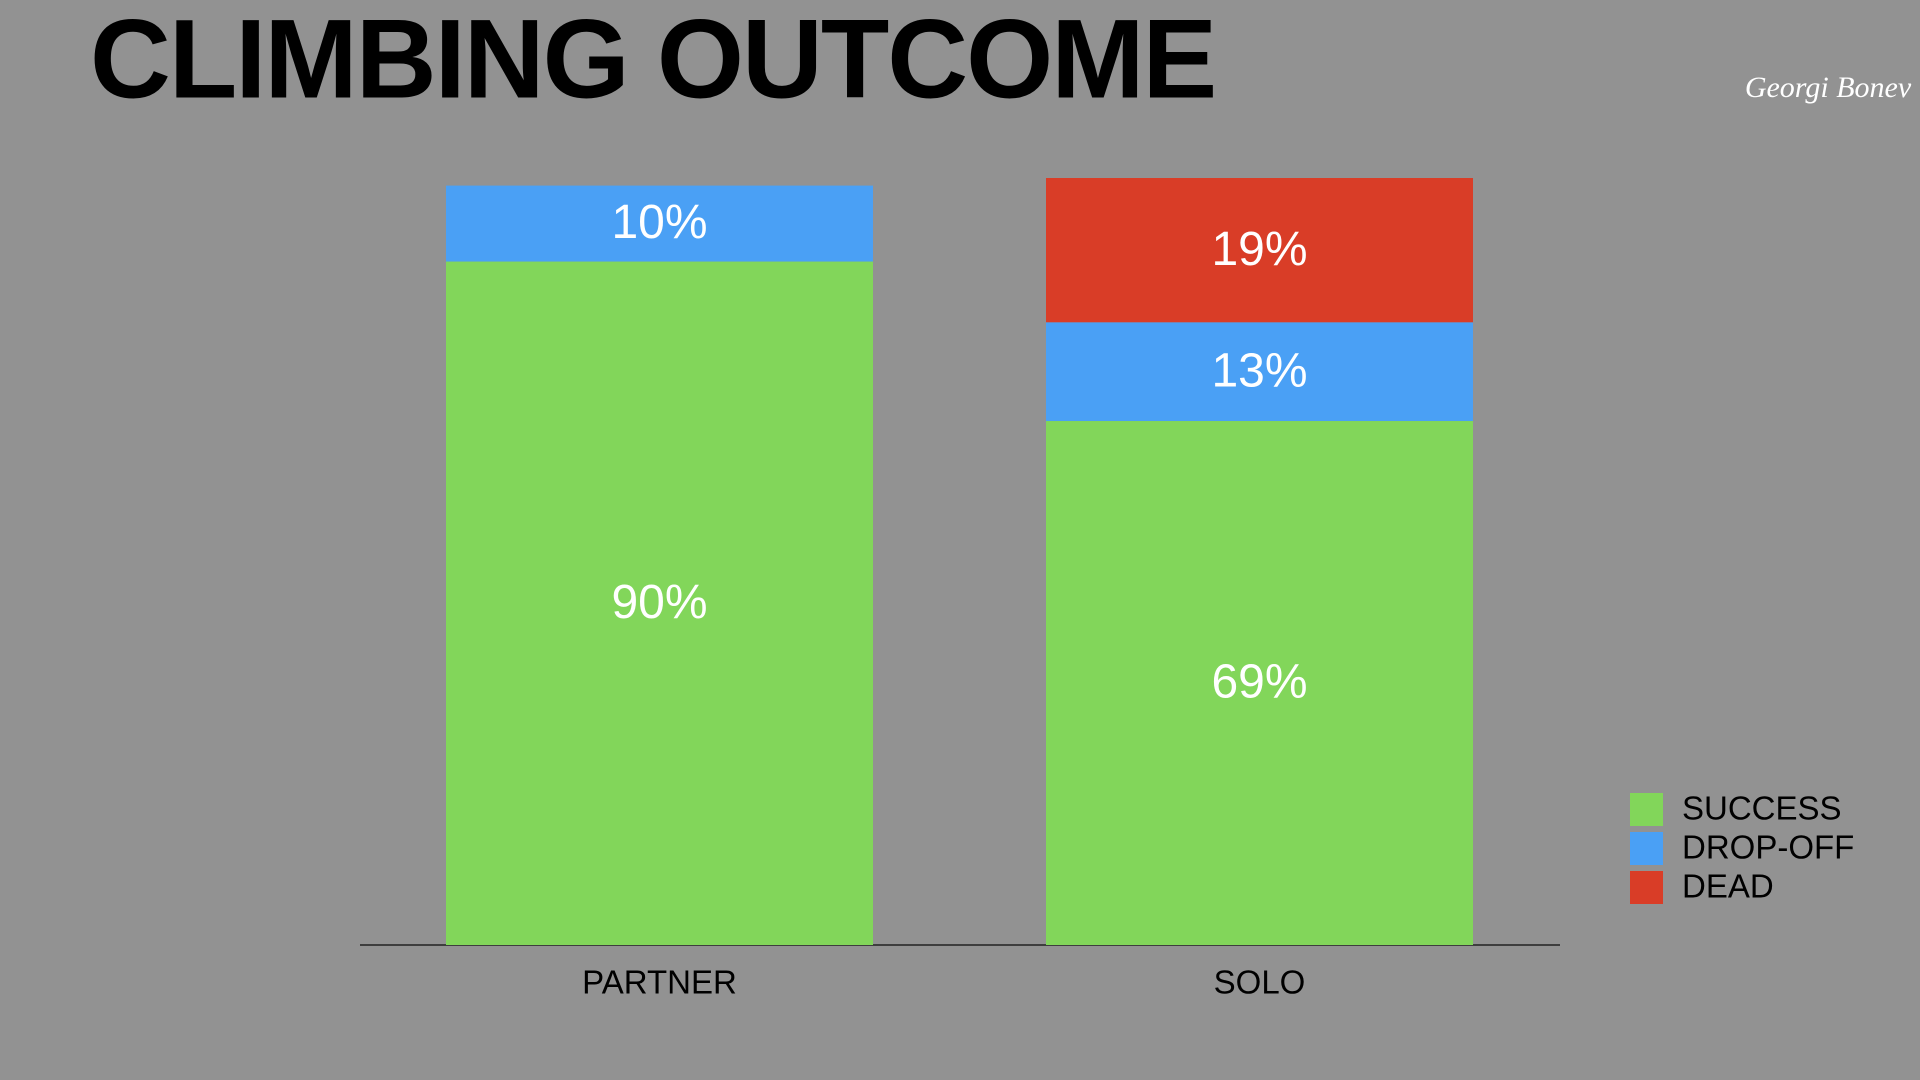  What do you see at coordinates (1728, 886) in the screenshot?
I see `legend-label: DEAD` at bounding box center [1728, 886].